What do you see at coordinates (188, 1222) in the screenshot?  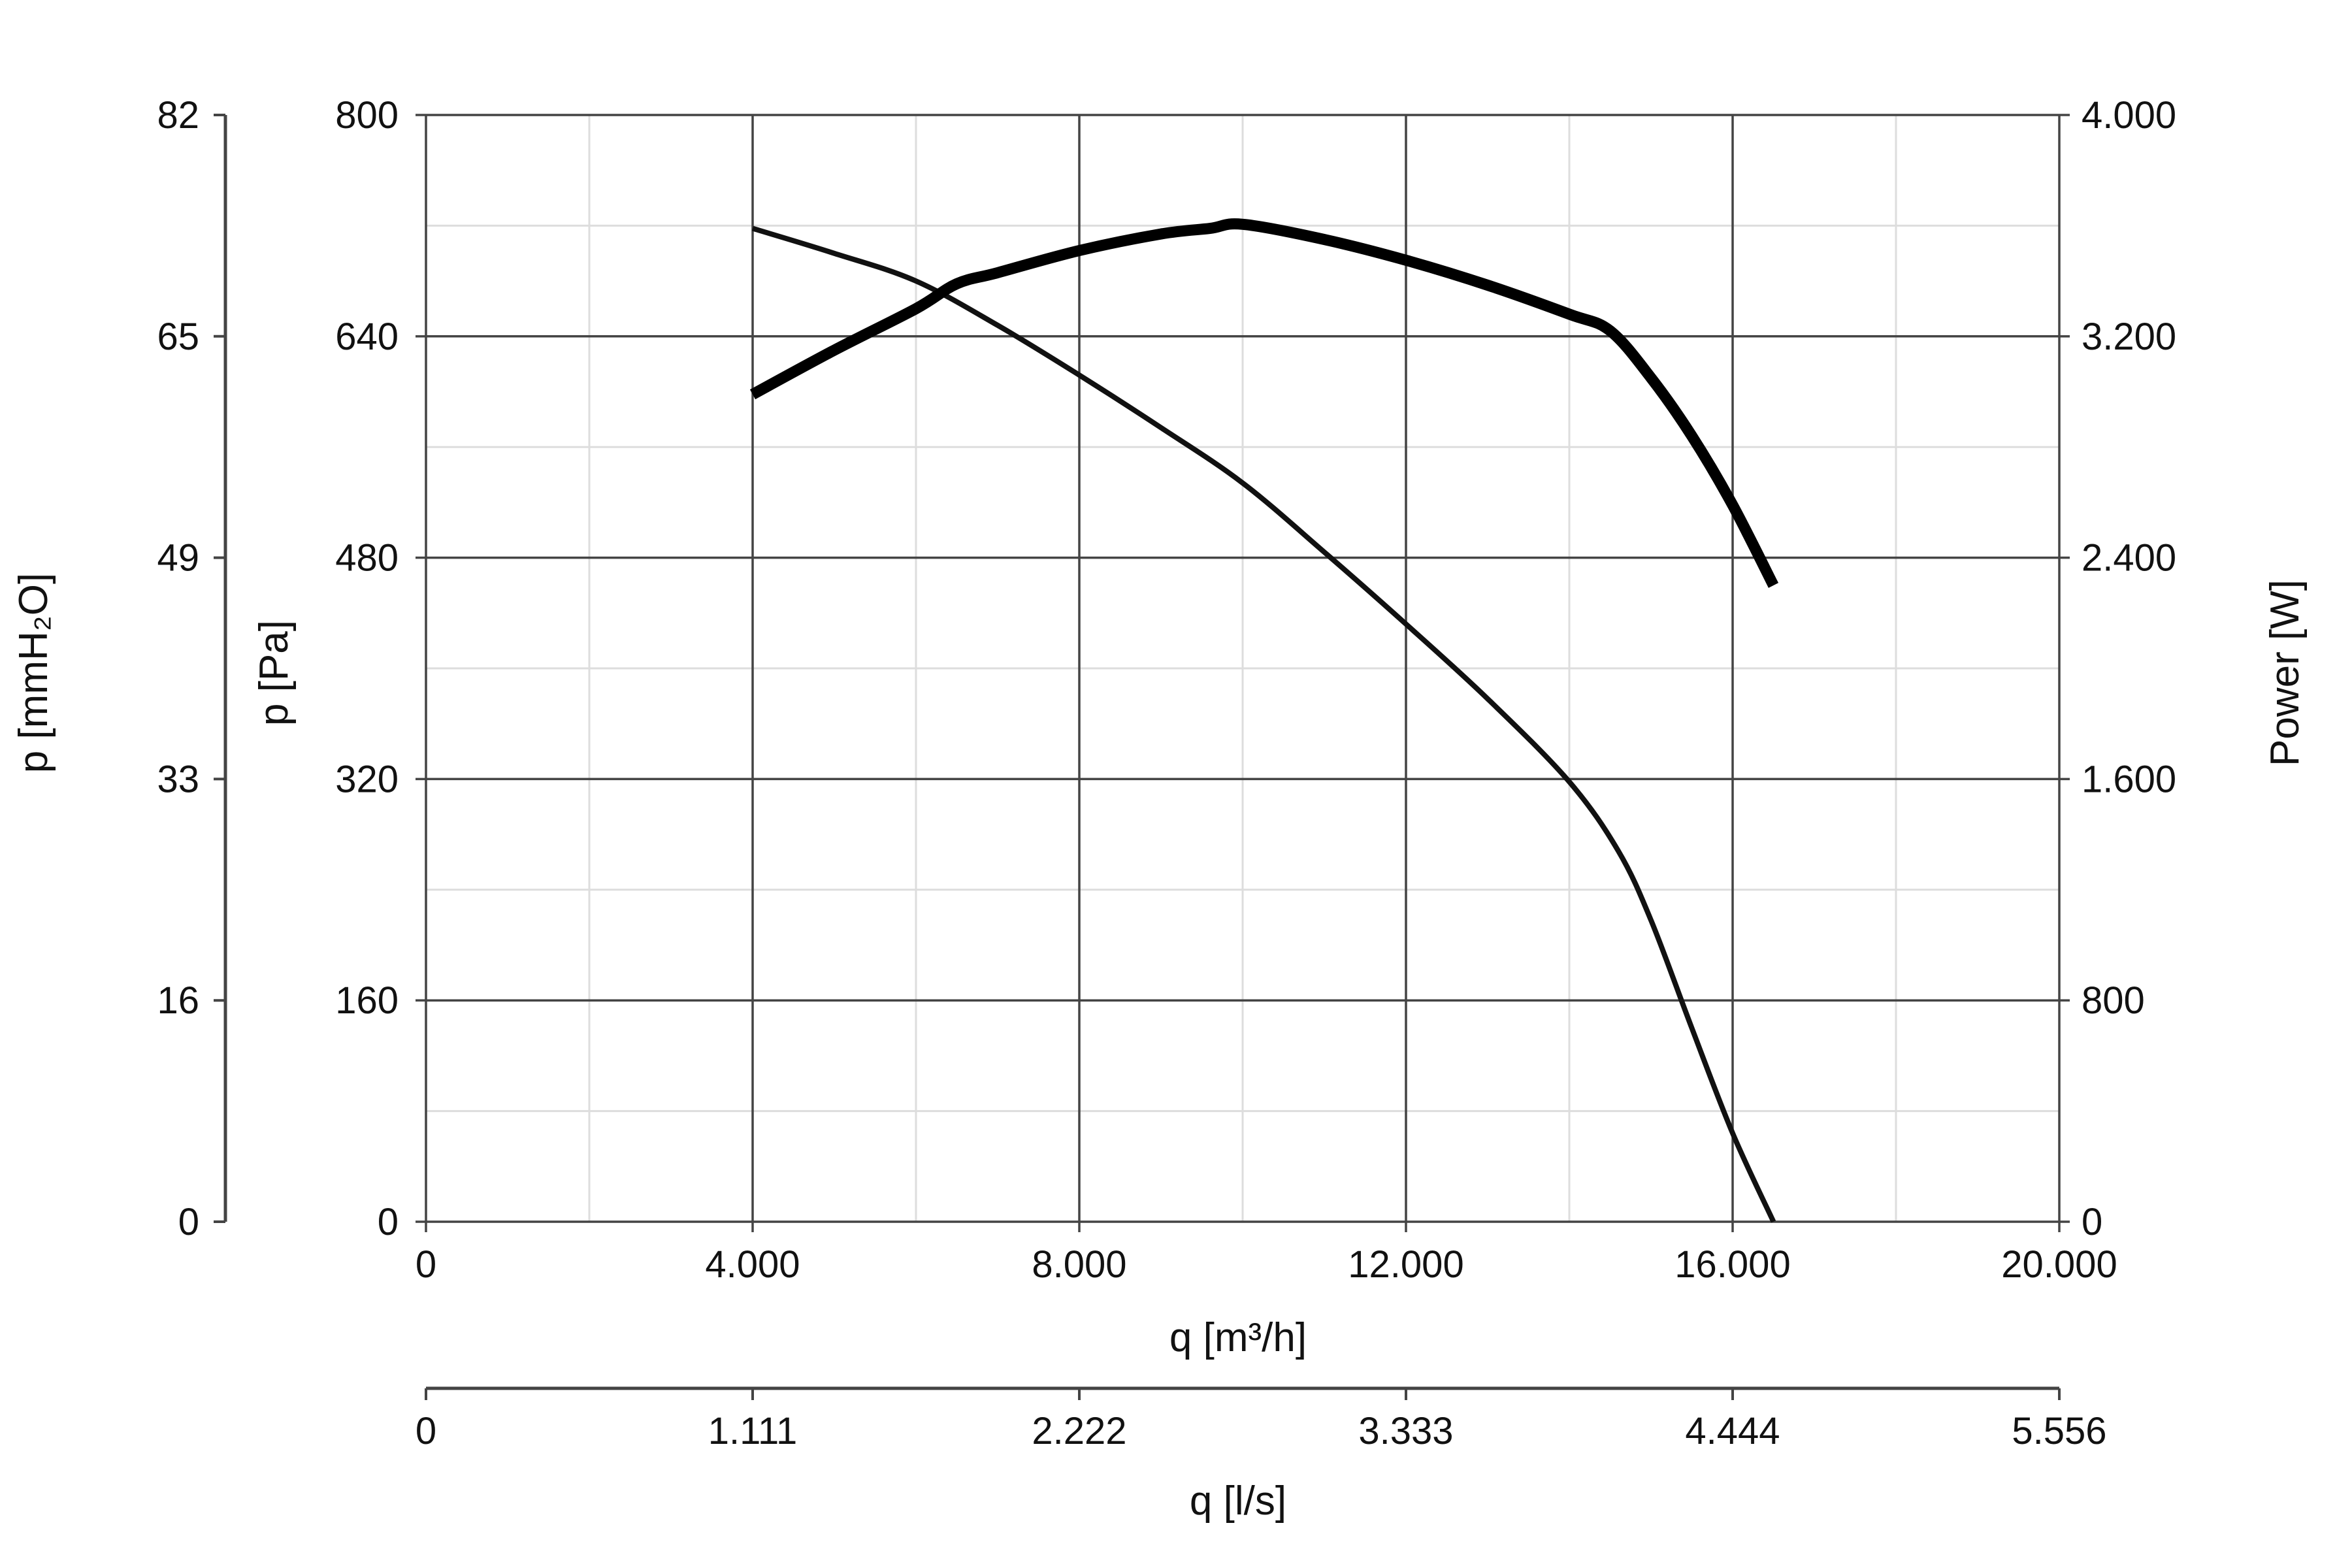 I see `y-outer-tick-label: 0` at bounding box center [188, 1222].